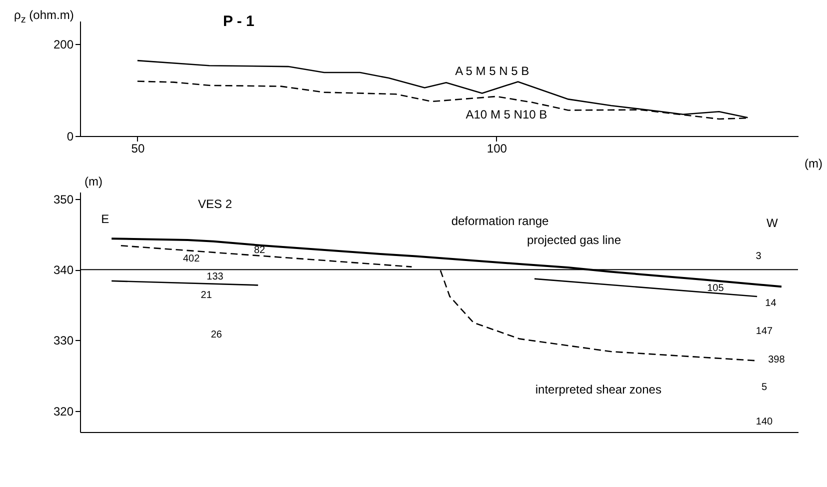 The width and height of the screenshot is (827, 487). I want to click on y-tick-label: 350, so click(63, 199).